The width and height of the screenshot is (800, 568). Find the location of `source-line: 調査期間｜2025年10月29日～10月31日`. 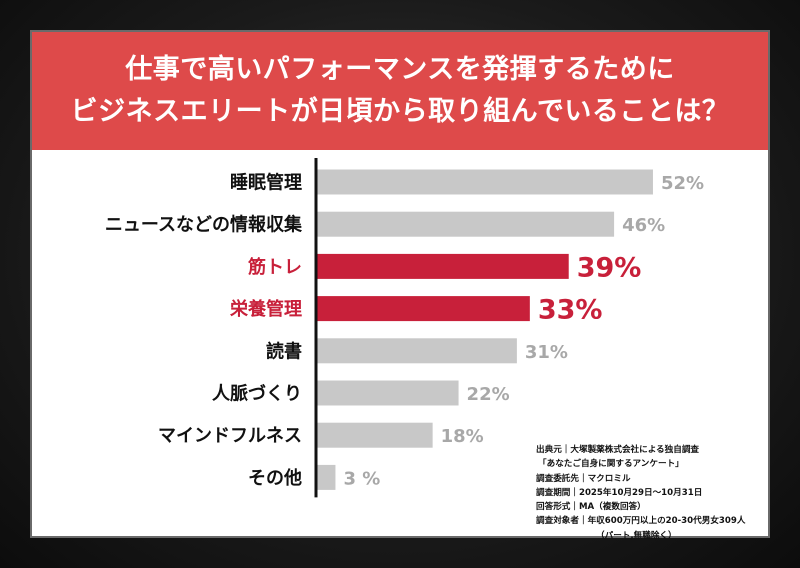

source-line: 調査期間｜2025年10月29日～10月31日 is located at coordinates (619, 492).